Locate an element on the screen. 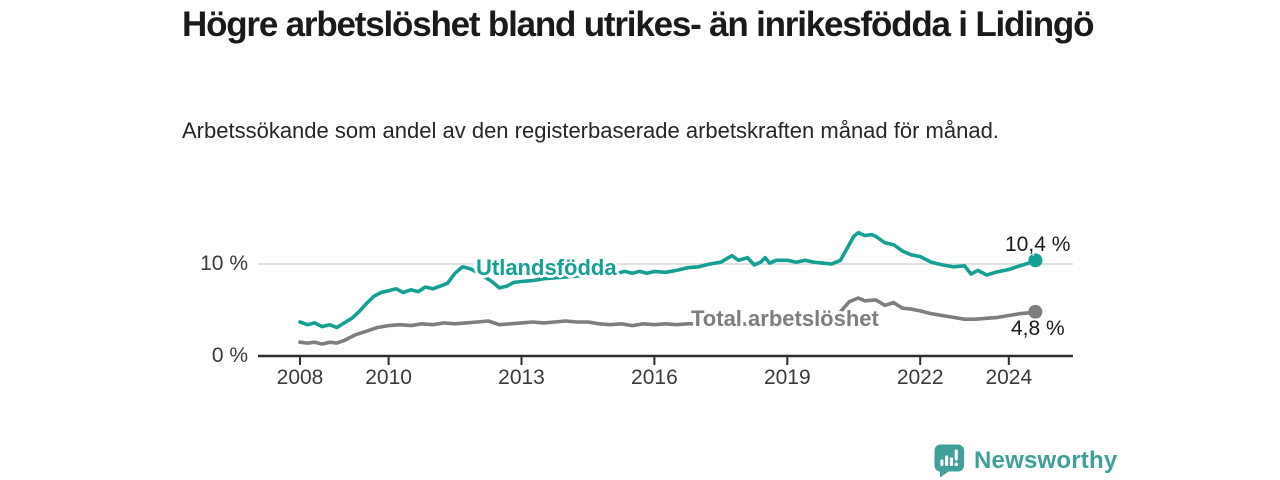  newsworthy-logo: Newsworthy is located at coordinates (1025, 461).